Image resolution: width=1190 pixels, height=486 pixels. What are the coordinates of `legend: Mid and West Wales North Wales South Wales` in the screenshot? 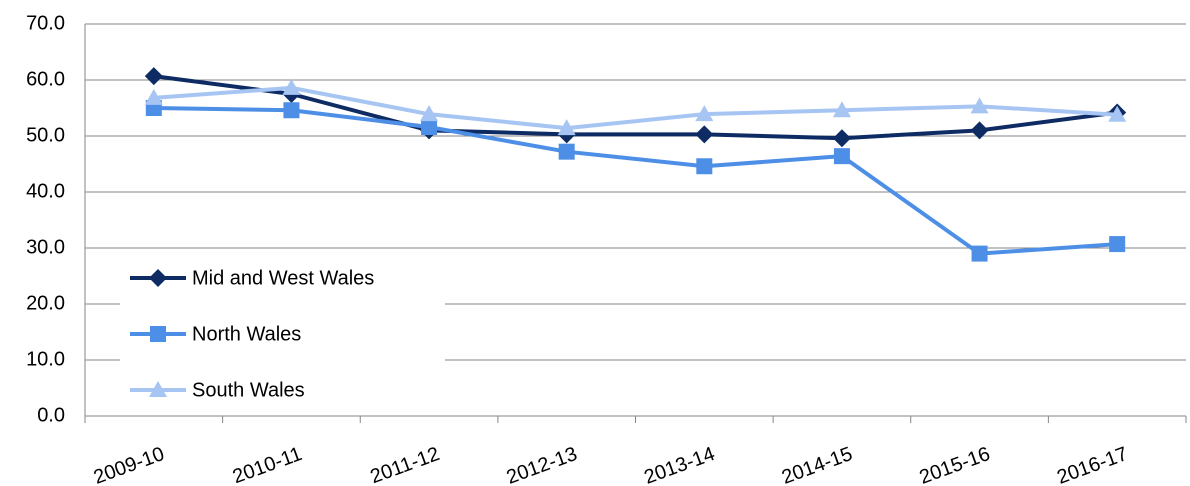 It's located at (282, 332).